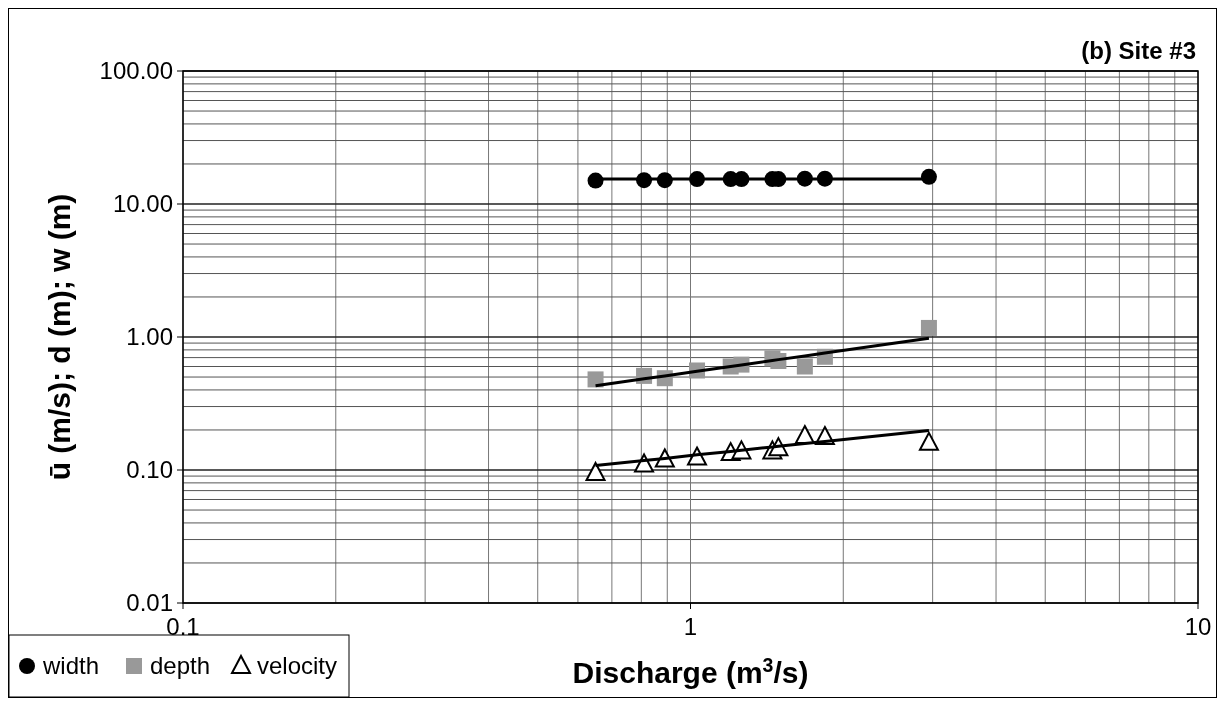 The image size is (1225, 706). Describe the element at coordinates (1198, 626) in the screenshot. I see `x-tick-label: 10` at that location.